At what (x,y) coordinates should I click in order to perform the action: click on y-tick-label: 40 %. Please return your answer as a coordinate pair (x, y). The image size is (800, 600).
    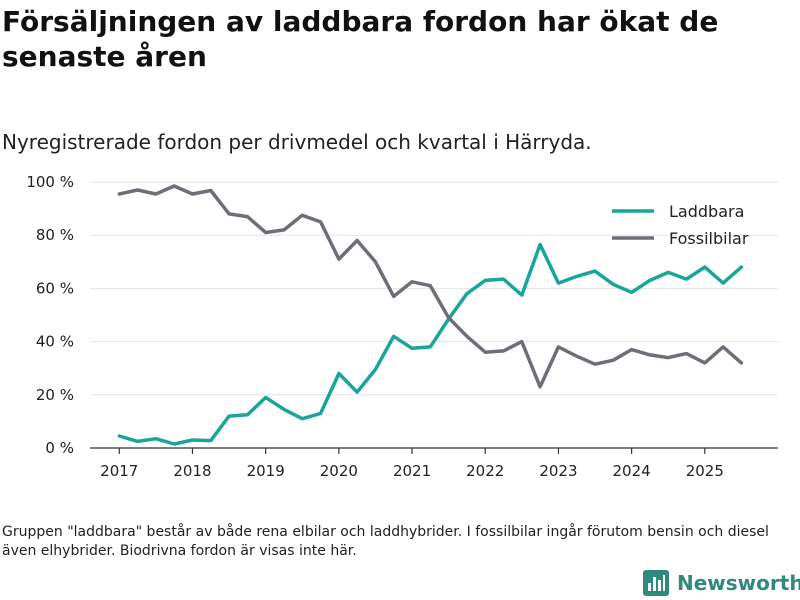
    Looking at the image, I should click on (55, 342).